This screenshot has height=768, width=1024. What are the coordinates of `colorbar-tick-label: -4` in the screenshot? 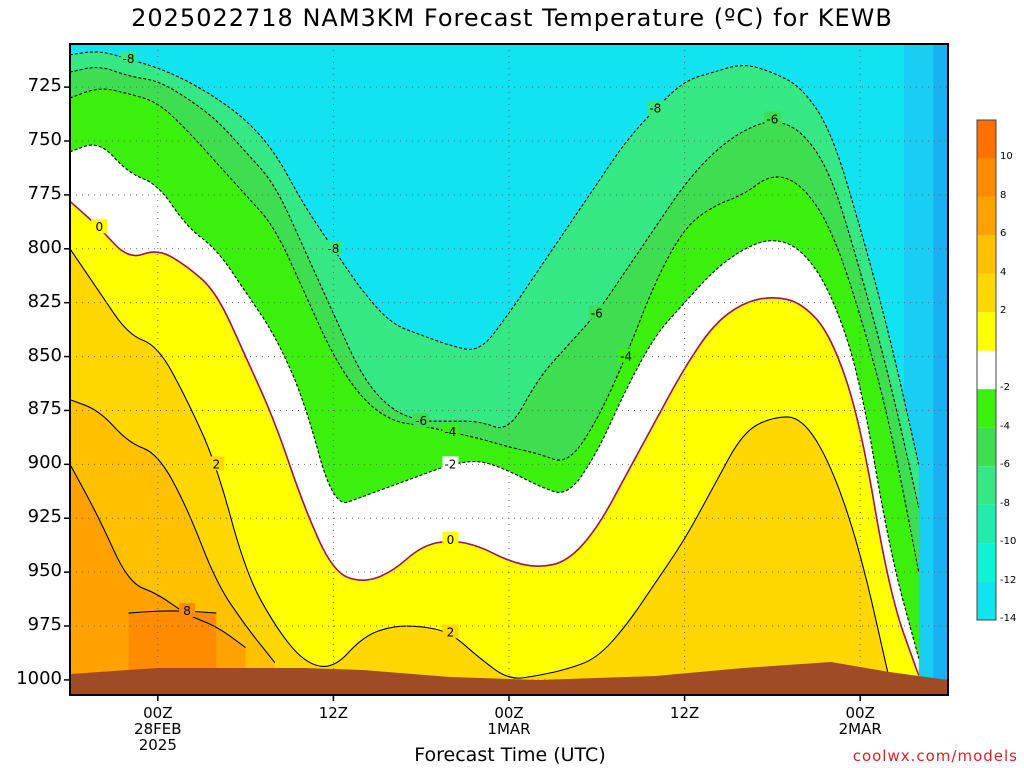 It's located at (1005, 426).